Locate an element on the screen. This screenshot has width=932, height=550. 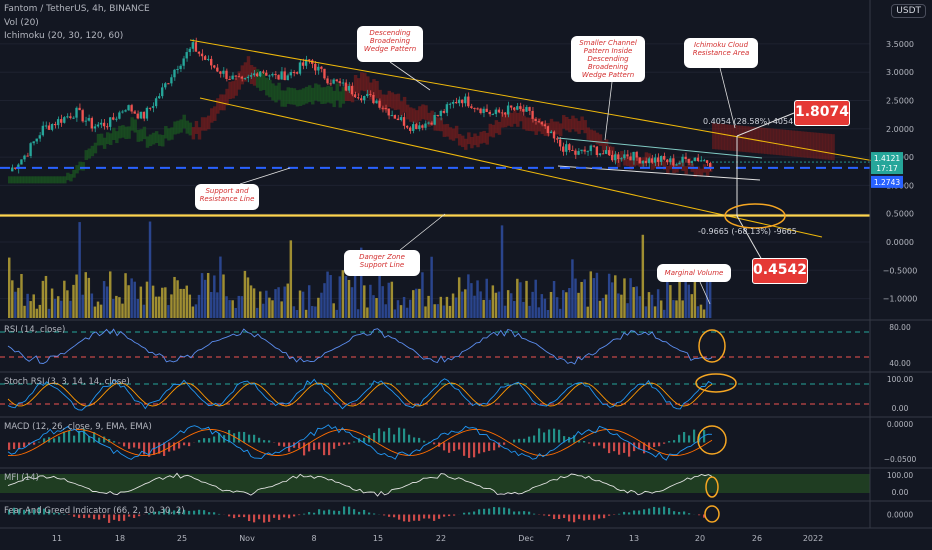
volume-legend: Vol (20) is located at coordinates (21, 23).